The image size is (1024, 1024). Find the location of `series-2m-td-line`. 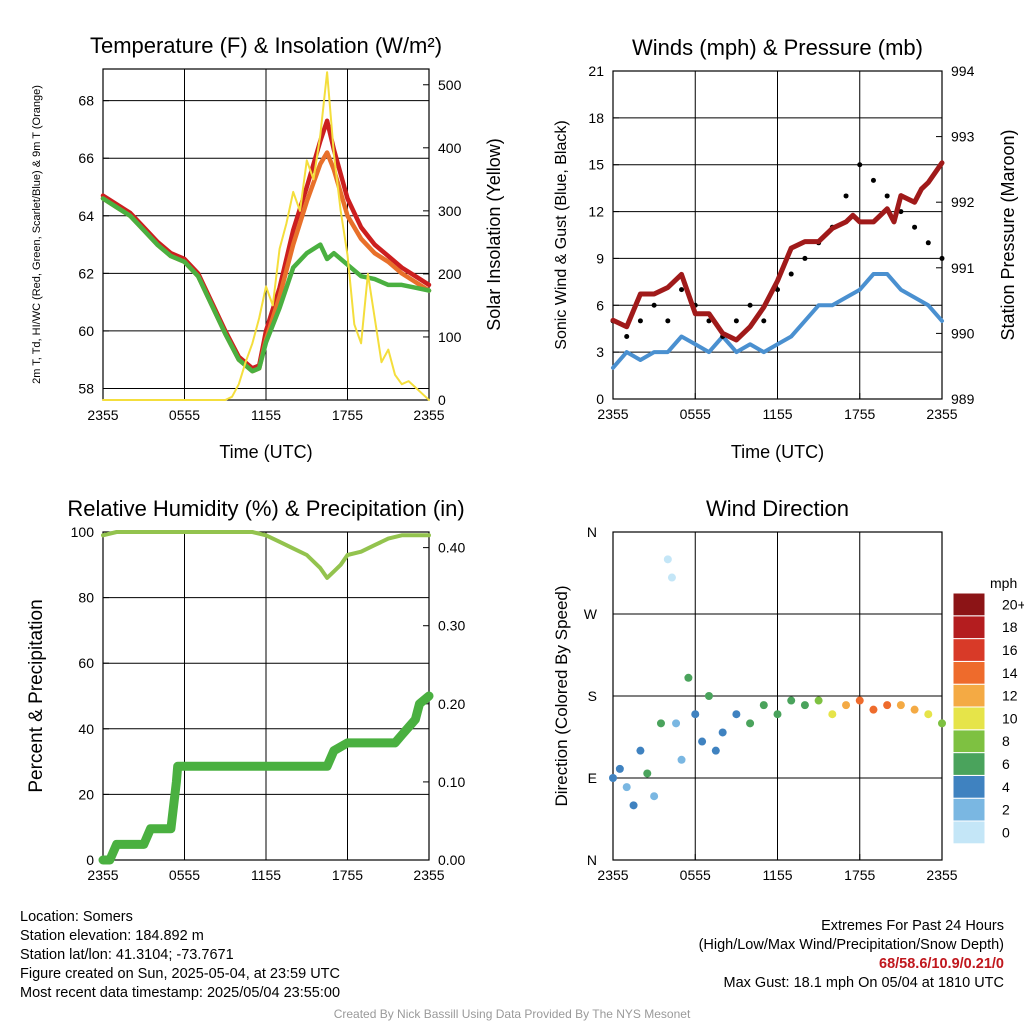

series-2m-td-line is located at coordinates (266, 285).